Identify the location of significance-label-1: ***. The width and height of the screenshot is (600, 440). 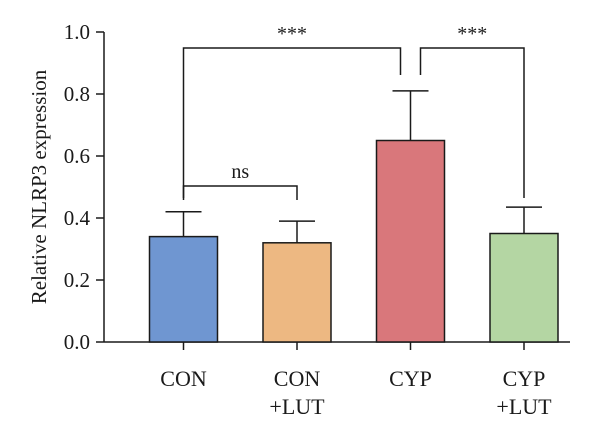
(292, 34).